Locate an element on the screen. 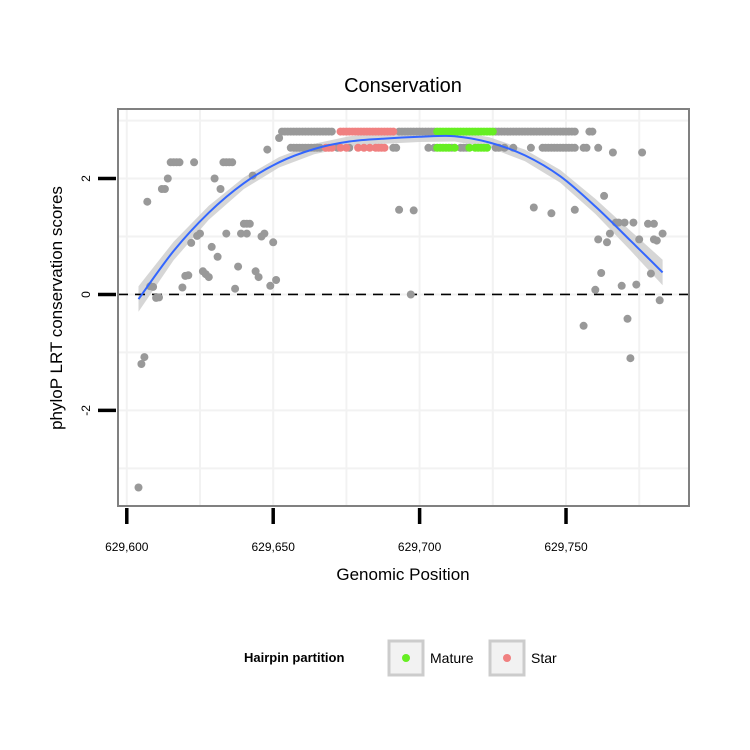 The height and width of the screenshot is (750, 750). points-mature is located at coordinates (465, 139).